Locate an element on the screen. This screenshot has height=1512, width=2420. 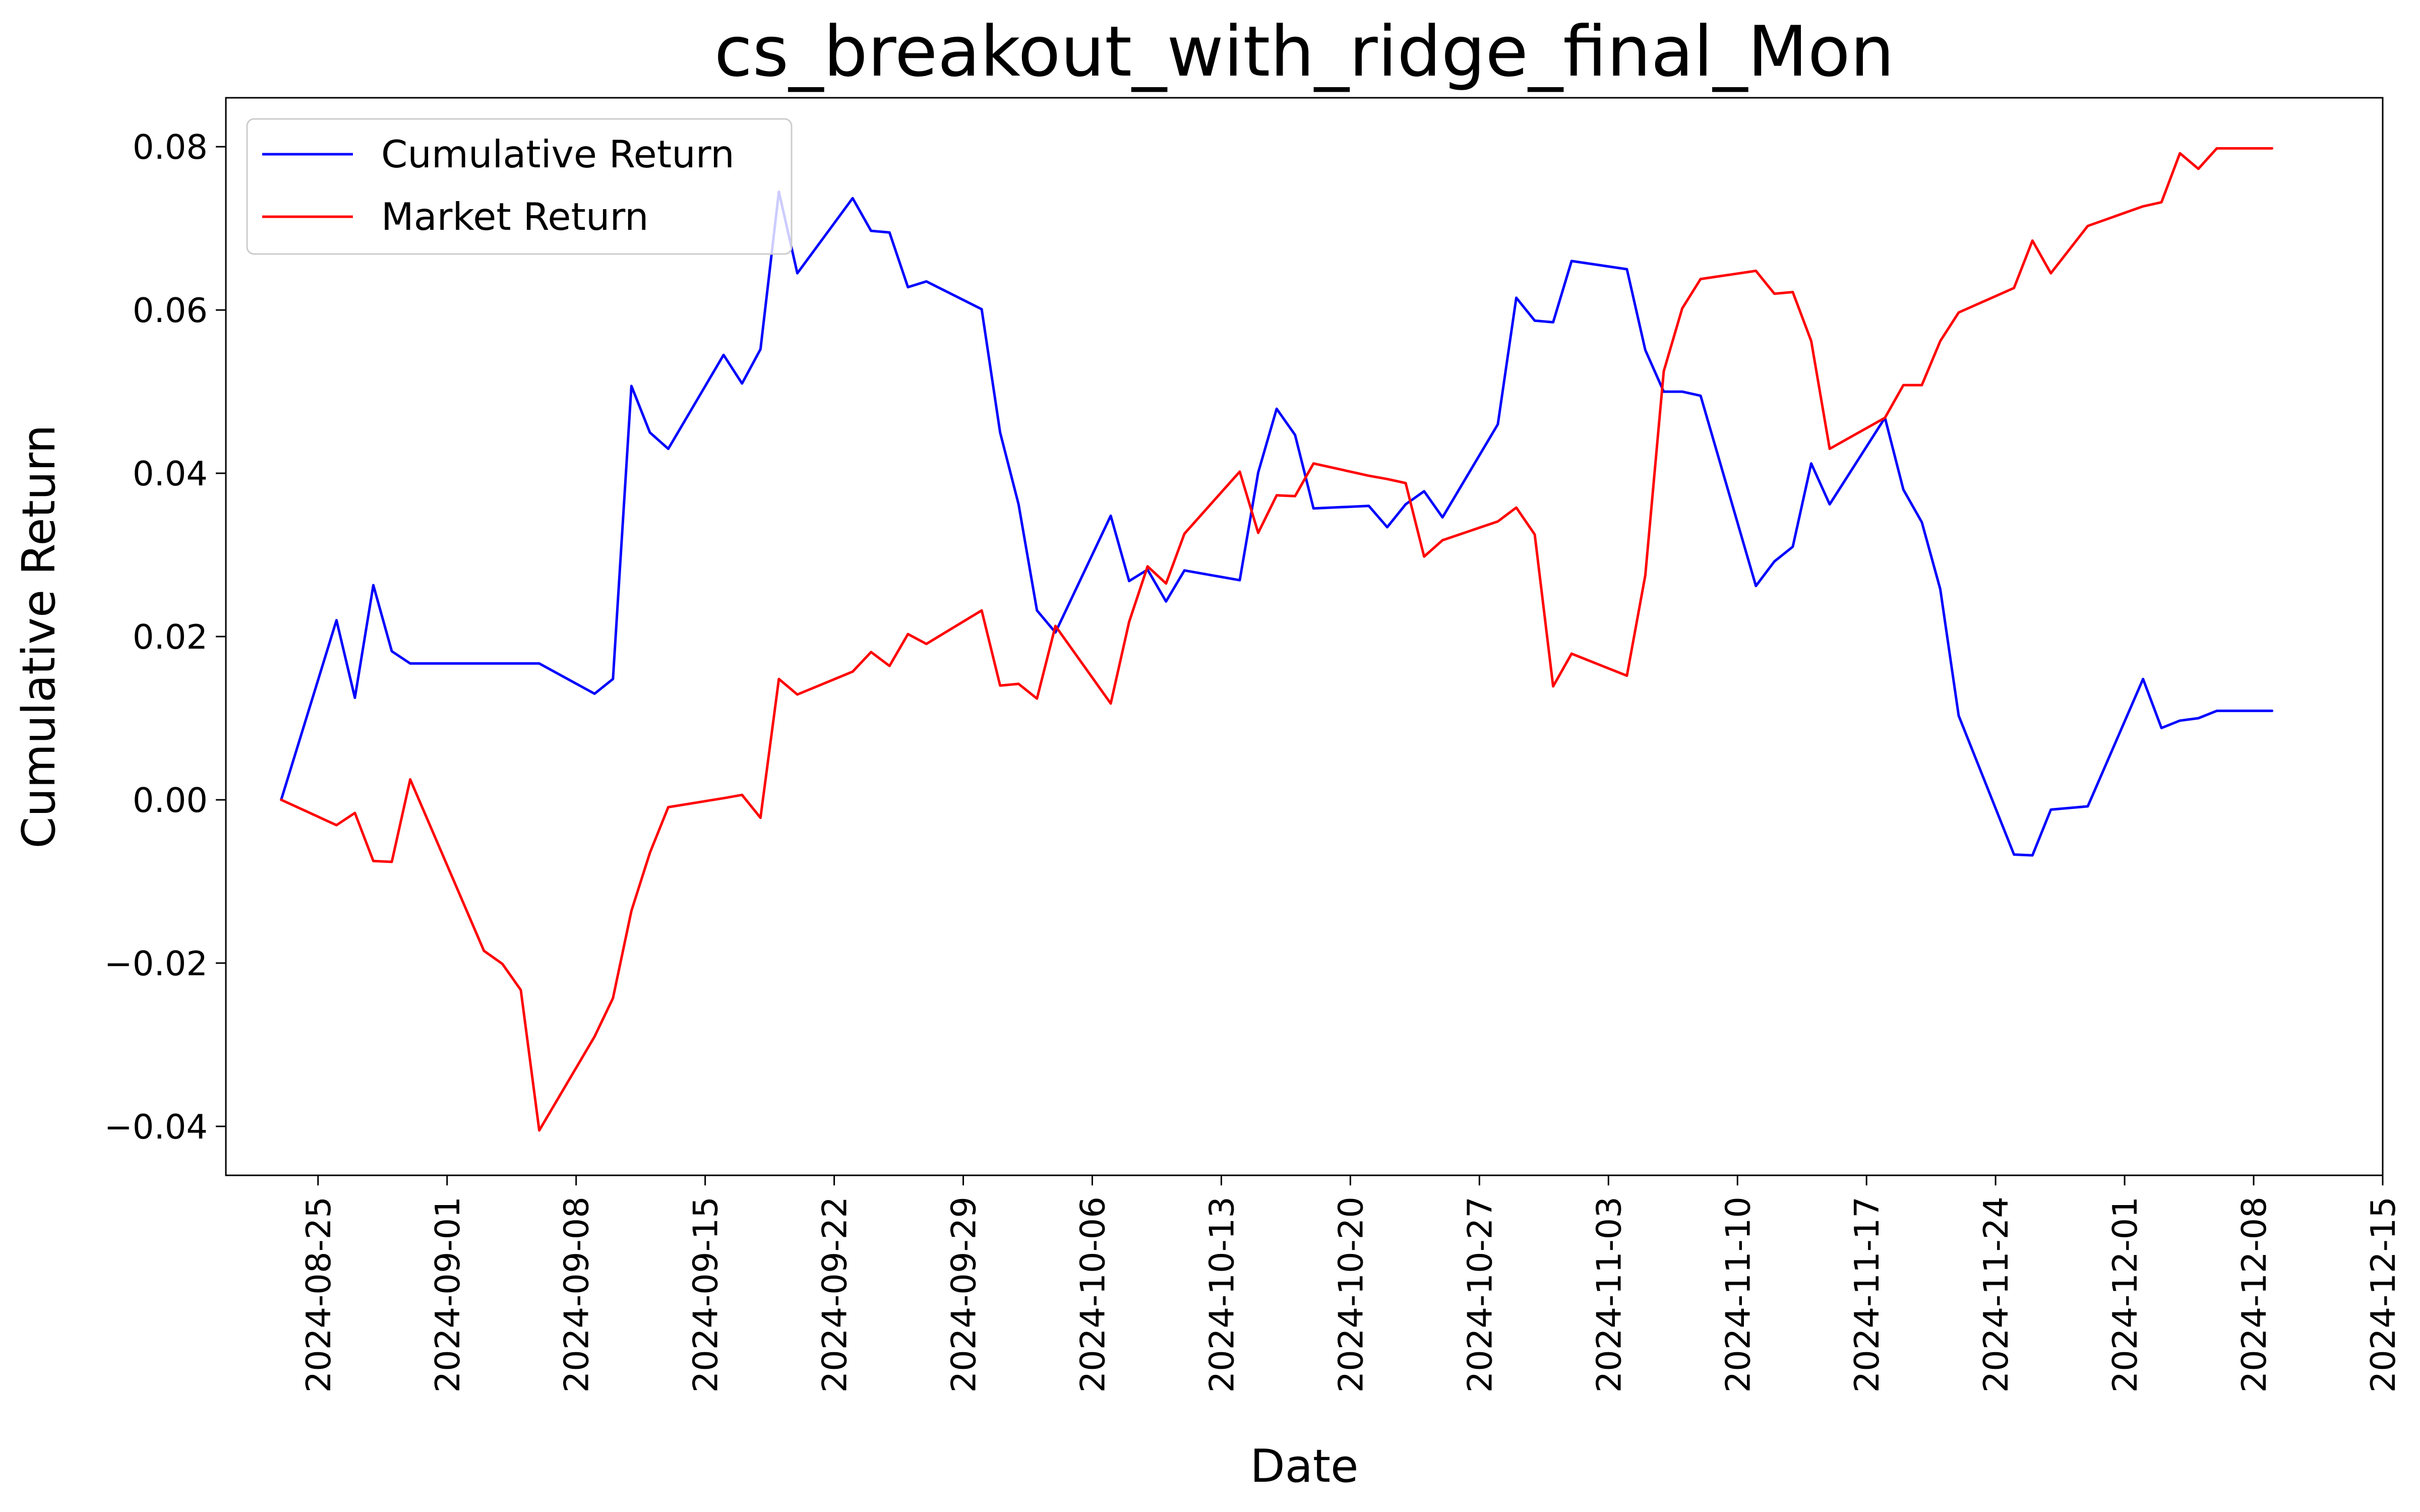
y-tick-label: 0.00 is located at coordinates (170, 800).